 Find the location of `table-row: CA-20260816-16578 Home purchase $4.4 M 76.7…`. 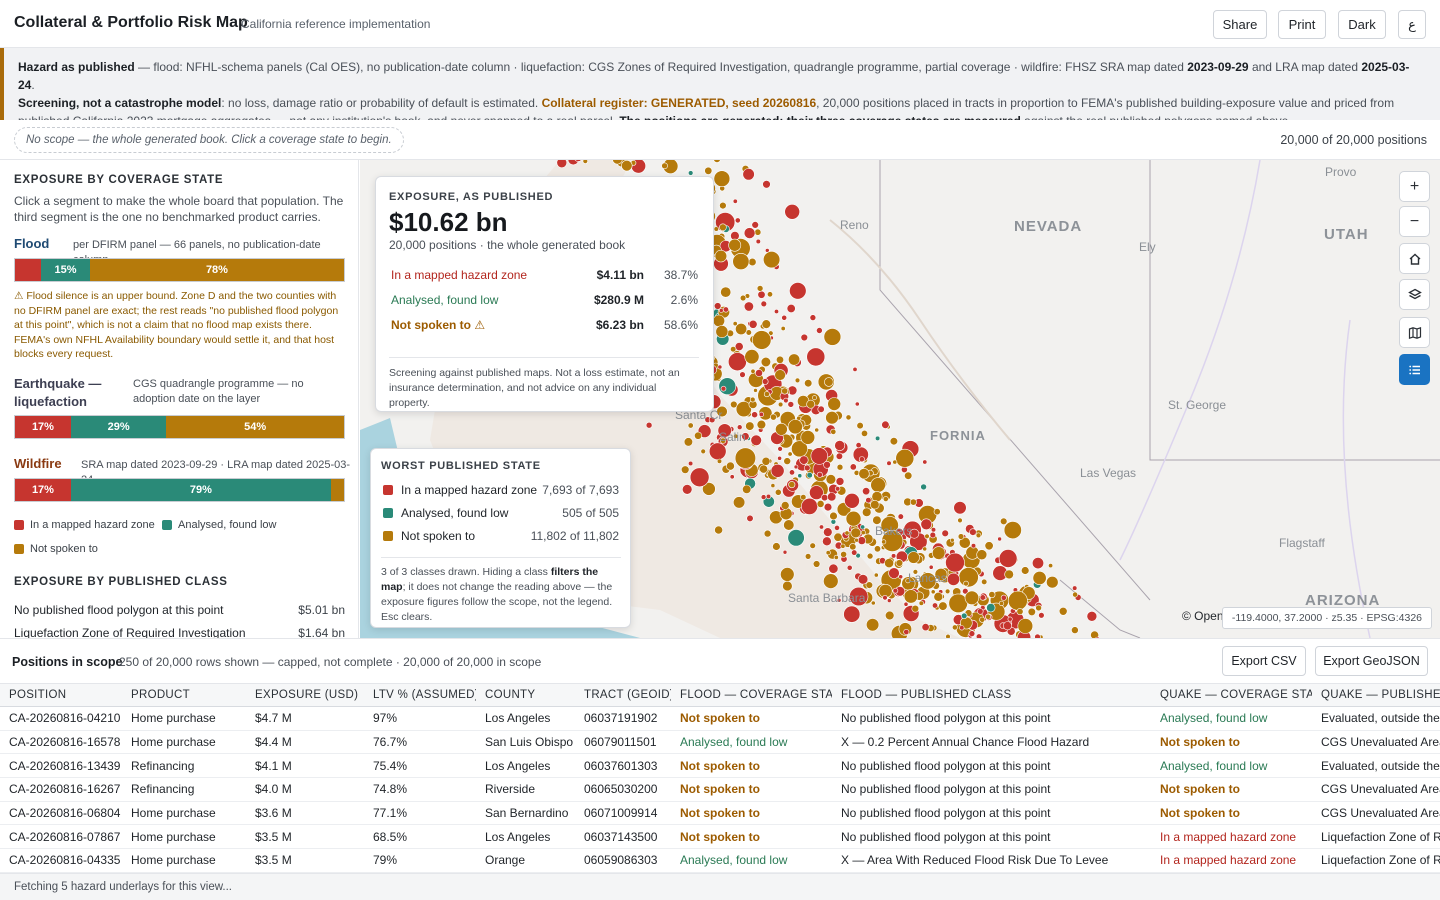

table-row: CA-20260816-16578 Home purchase $4.4 M 76.7… is located at coordinates (720, 742).